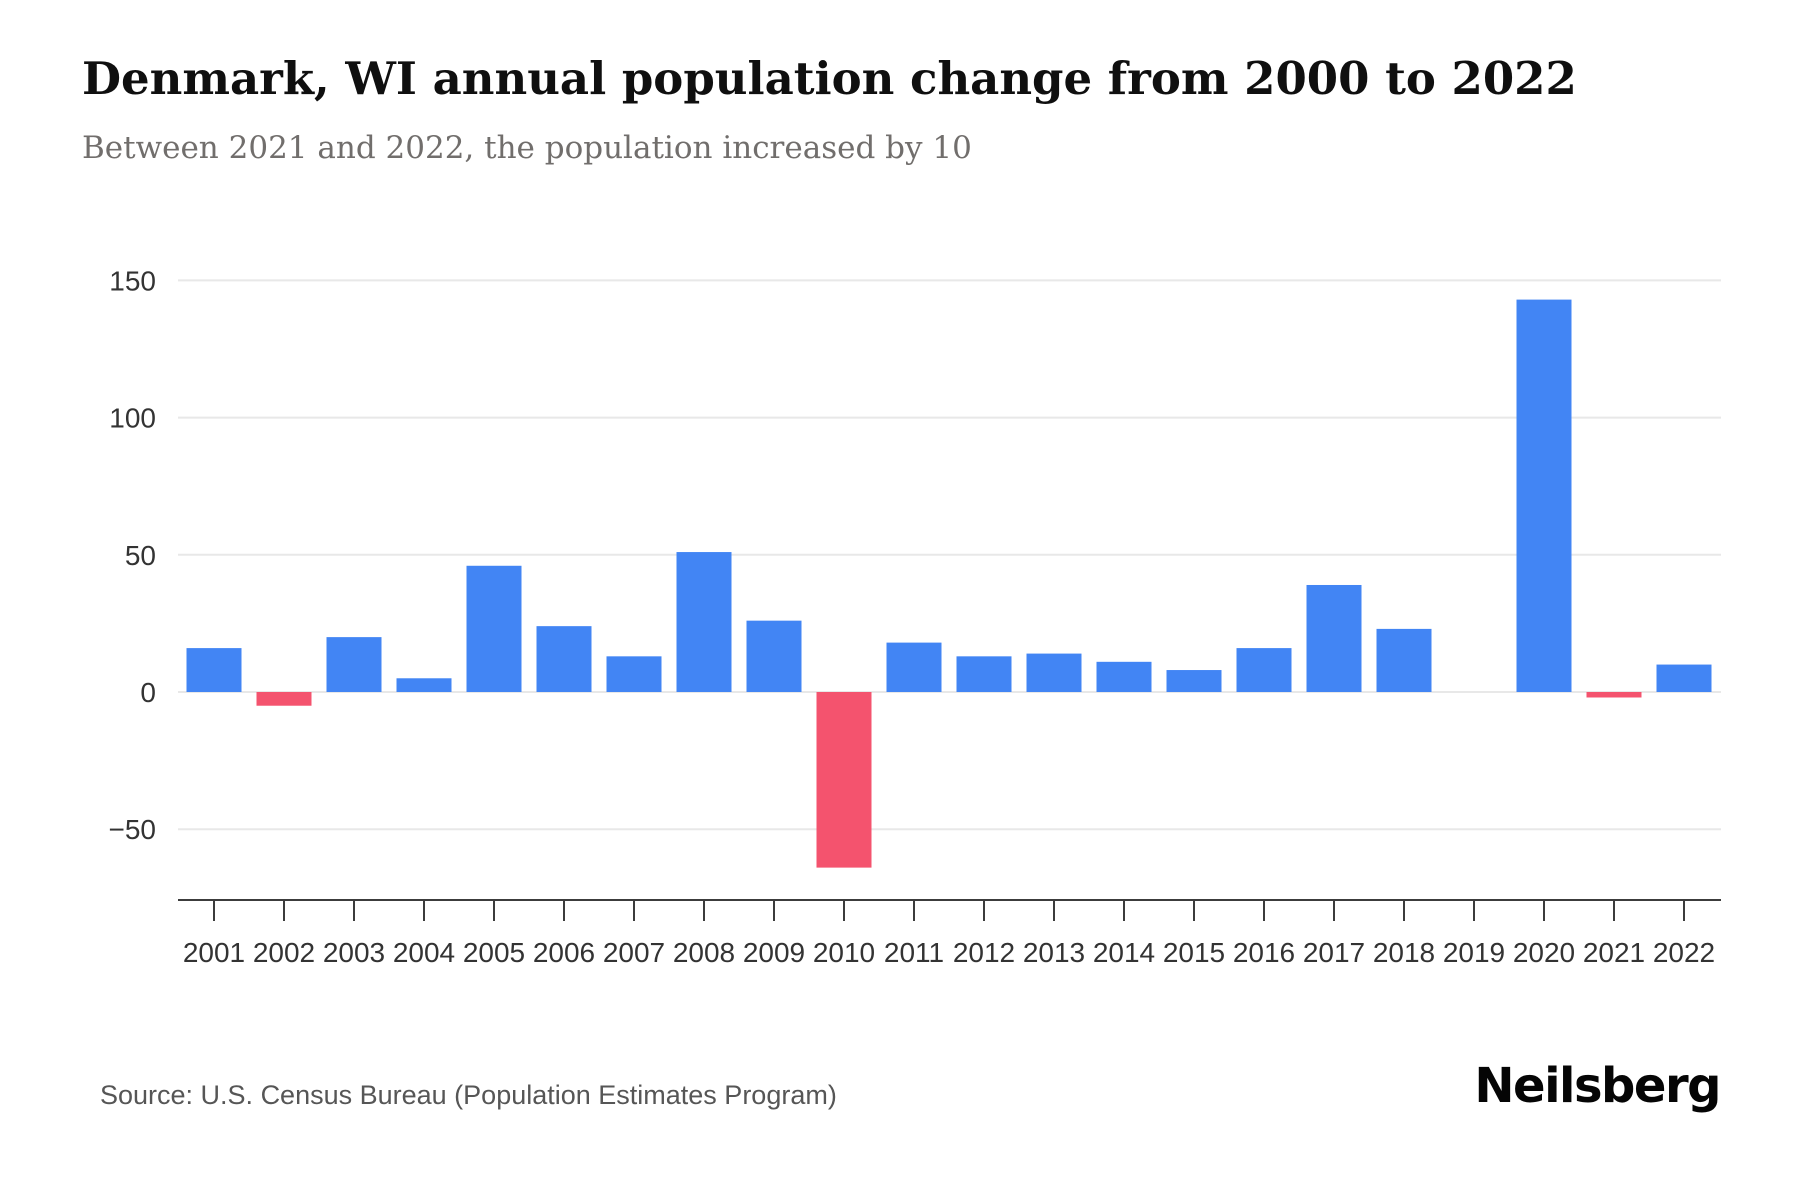 This screenshot has width=1800, height=1200. Describe the element at coordinates (1614, 952) in the screenshot. I see `x-axis-label-2021: 2021` at that location.